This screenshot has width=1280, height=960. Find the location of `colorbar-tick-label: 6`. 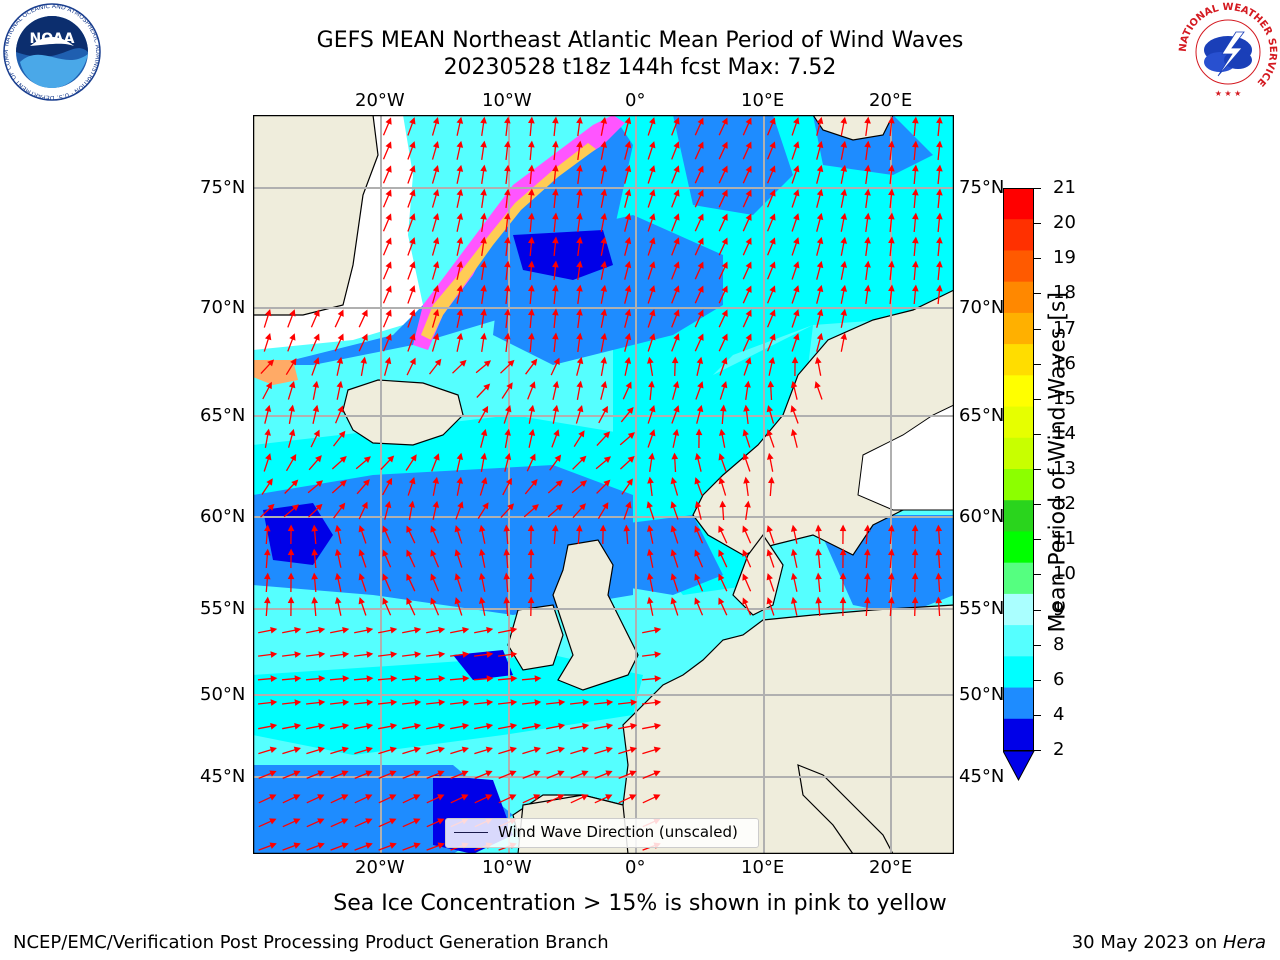

colorbar-tick-label: 6 is located at coordinates (1059, 679).